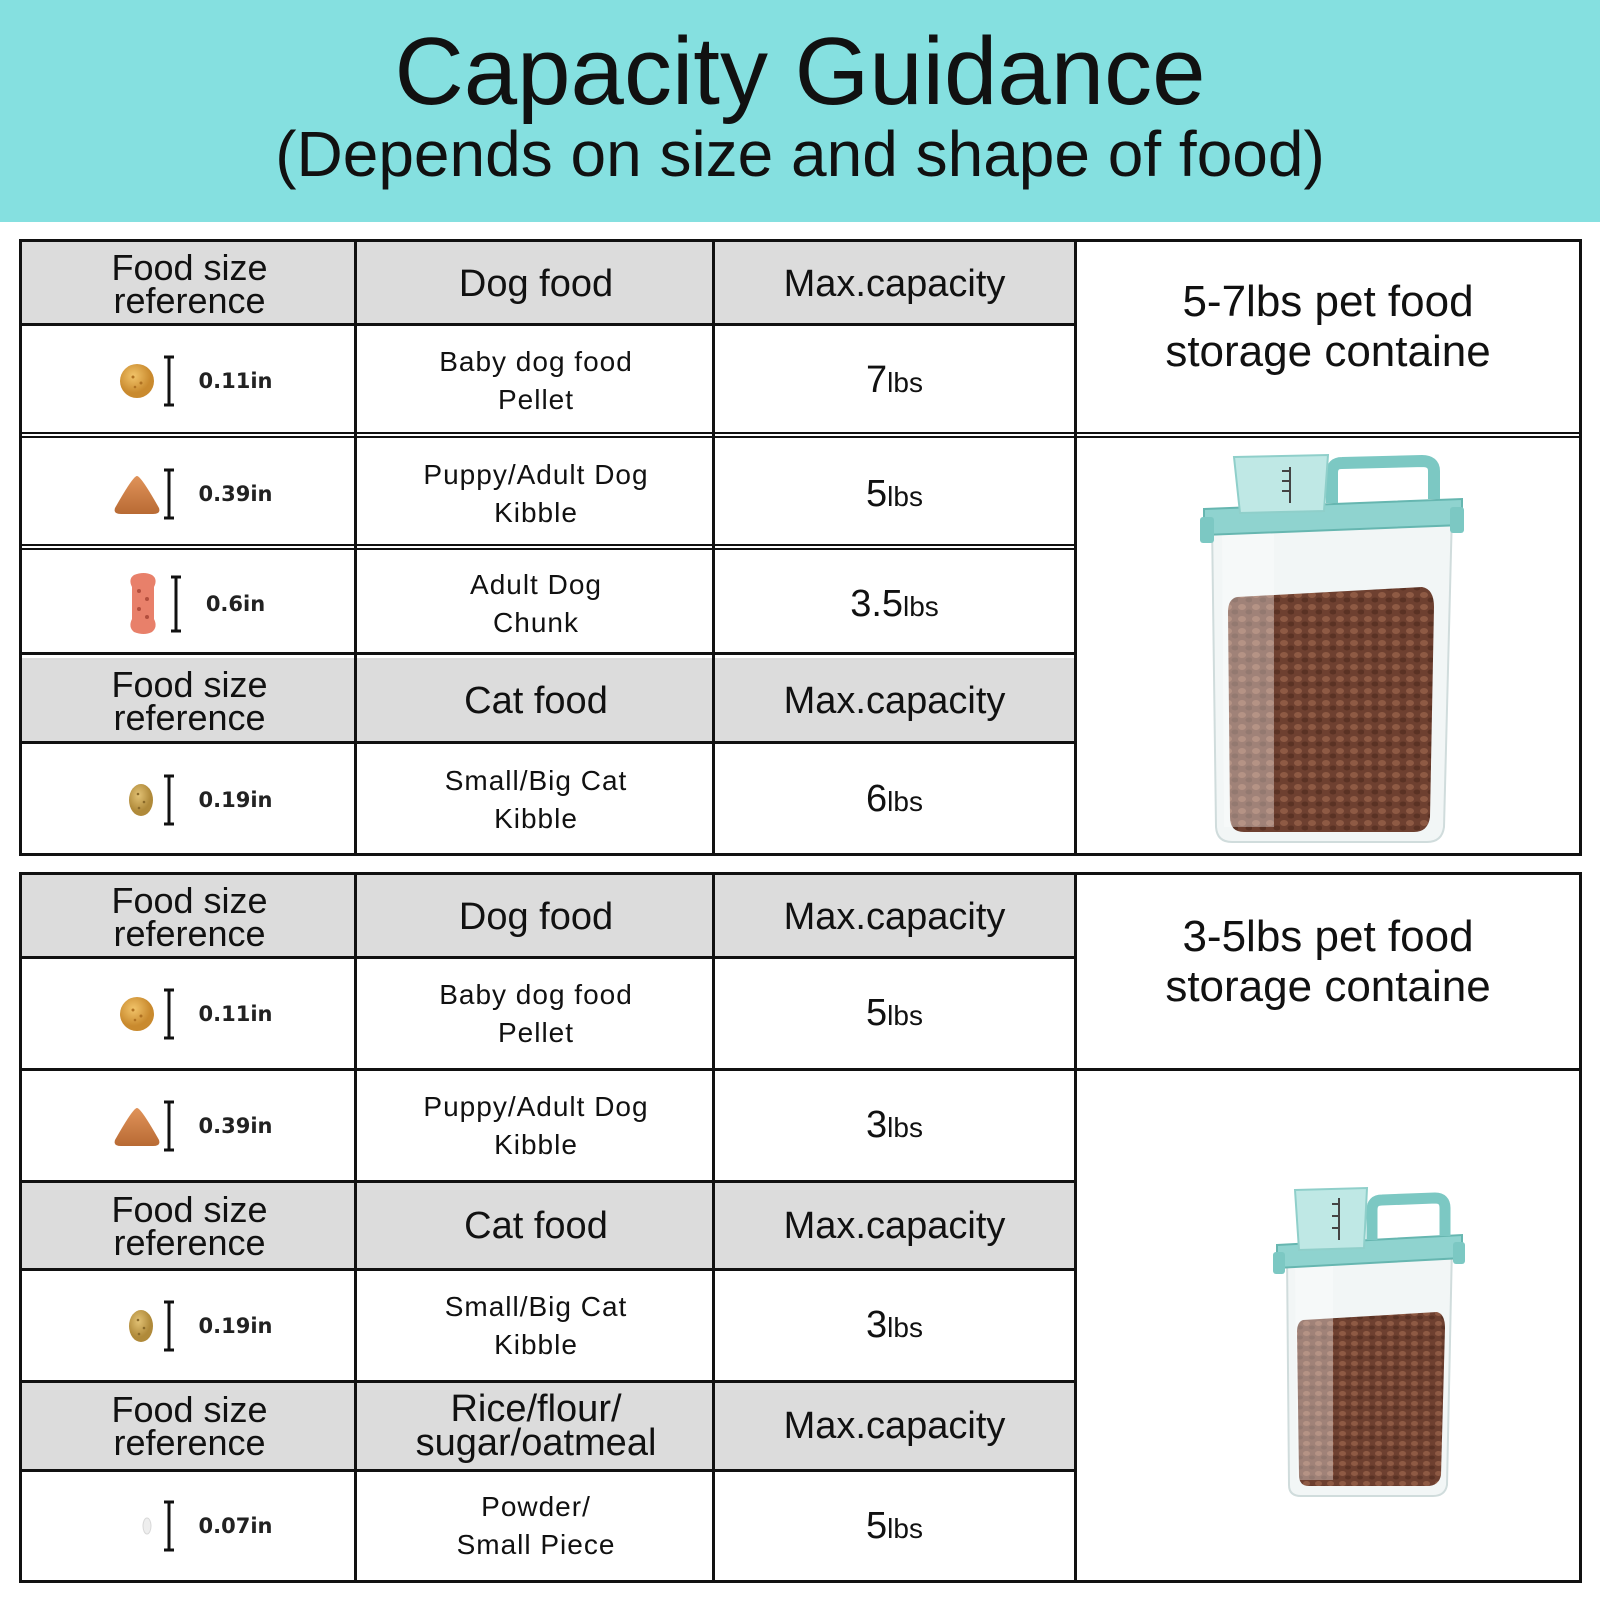 This screenshot has height=1600, width=1600. Describe the element at coordinates (800, 154) in the screenshot. I see `page-subtitle: (Depends on size and shape of food)` at that location.